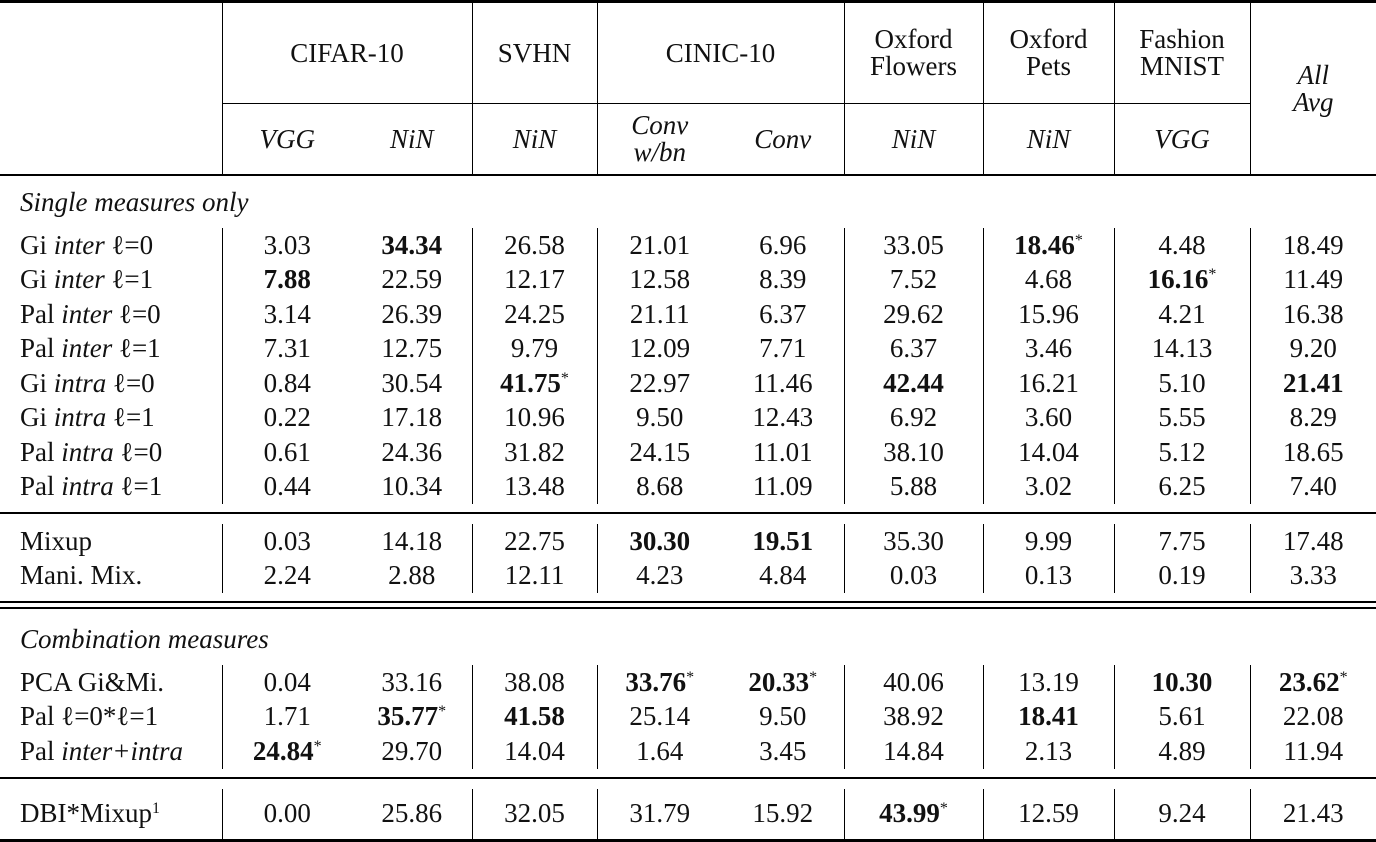 The height and width of the screenshot is (842, 1376). I want to click on value-cell: 1.64, so click(659, 751).